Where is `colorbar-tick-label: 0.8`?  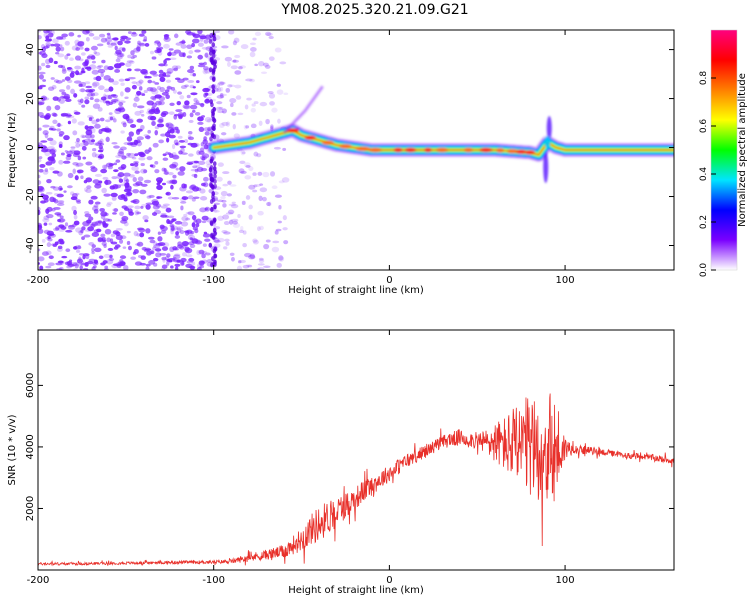
colorbar-tick-label: 0.8 is located at coordinates (704, 78).